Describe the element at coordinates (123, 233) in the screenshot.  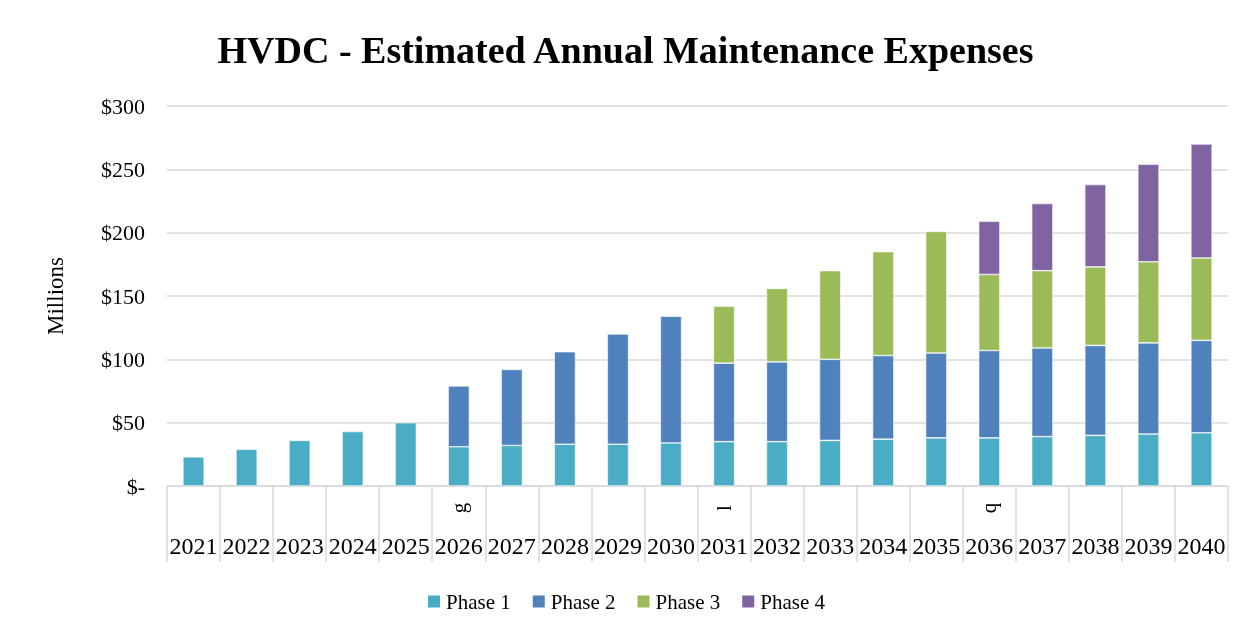
I see `y-tick-label: $200` at that location.